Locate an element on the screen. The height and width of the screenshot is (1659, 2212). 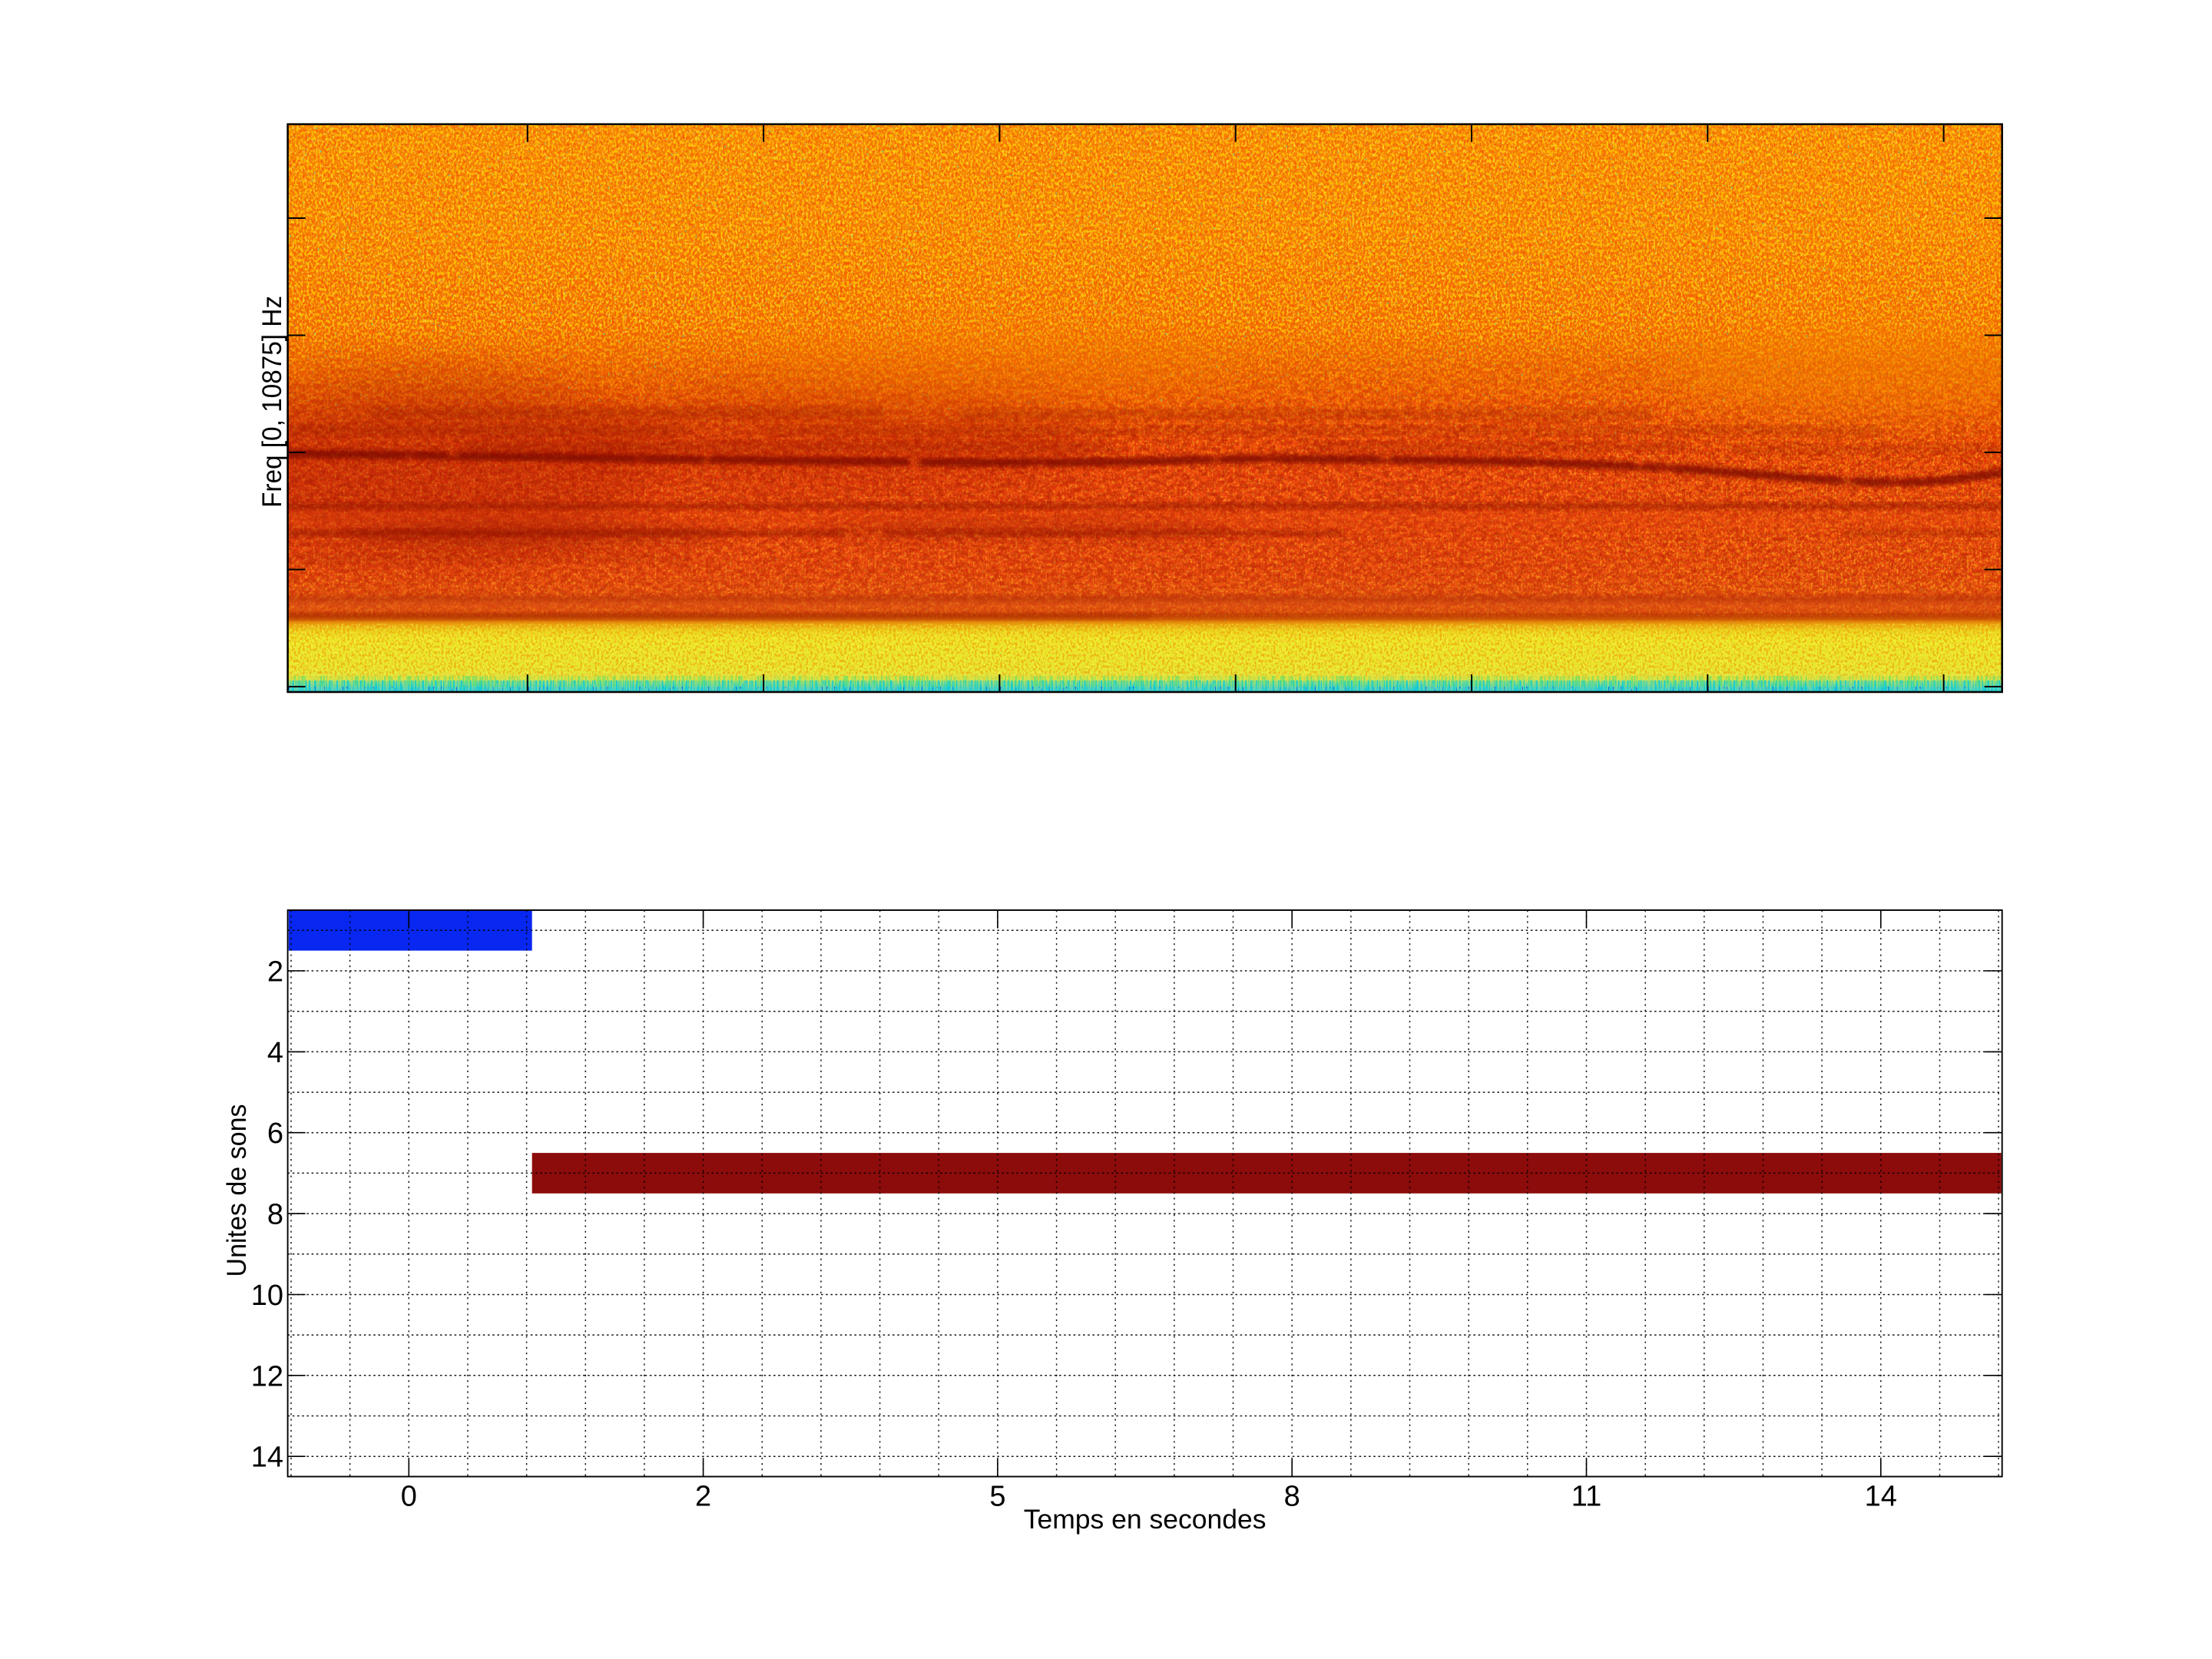
svg-text: 0 is located at coordinates (409, 1497).